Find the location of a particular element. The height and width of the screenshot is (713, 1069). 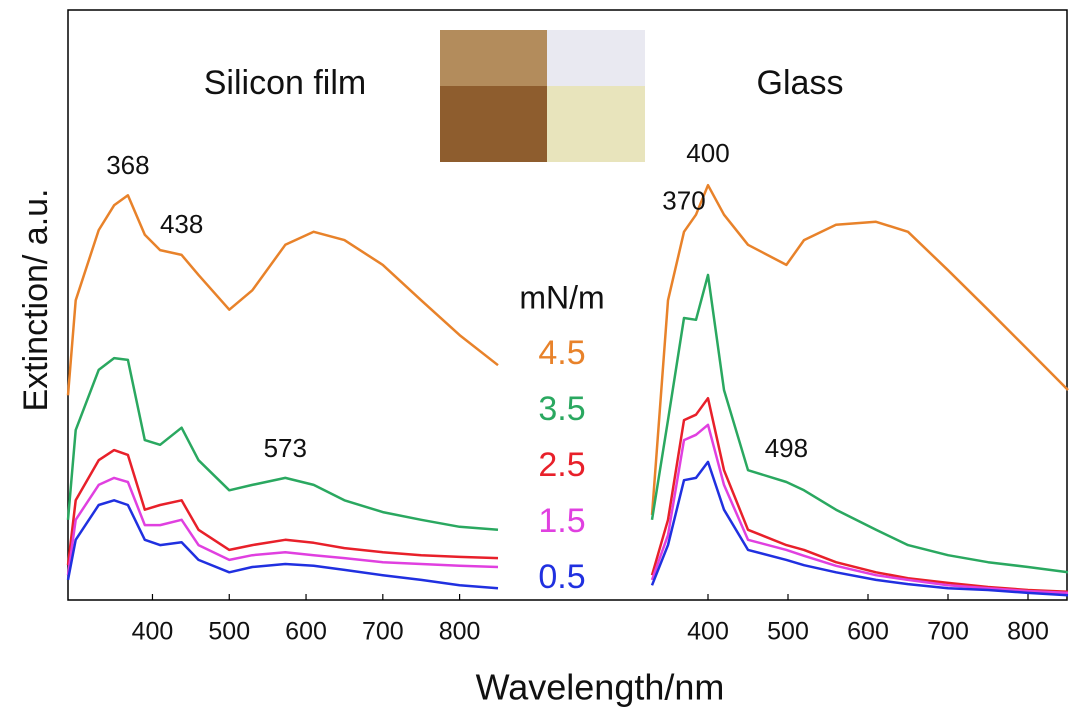

legend-entry: 2.5 is located at coordinates (561, 465).